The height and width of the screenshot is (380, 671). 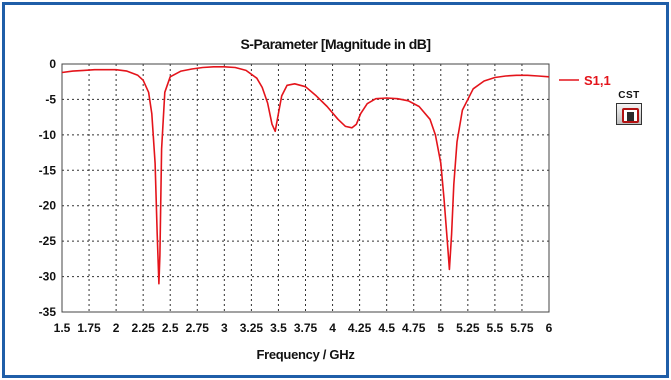 What do you see at coordinates (360, 328) in the screenshot?
I see `x-tick-label: 4.25` at bounding box center [360, 328].